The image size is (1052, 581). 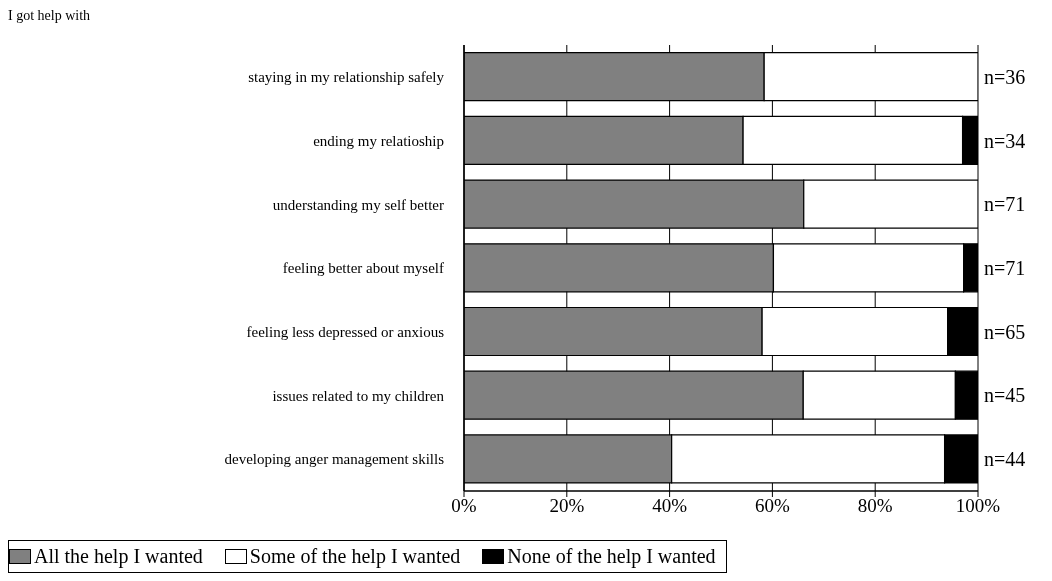 What do you see at coordinates (1005, 140) in the screenshot?
I see `text: n=34` at bounding box center [1005, 140].